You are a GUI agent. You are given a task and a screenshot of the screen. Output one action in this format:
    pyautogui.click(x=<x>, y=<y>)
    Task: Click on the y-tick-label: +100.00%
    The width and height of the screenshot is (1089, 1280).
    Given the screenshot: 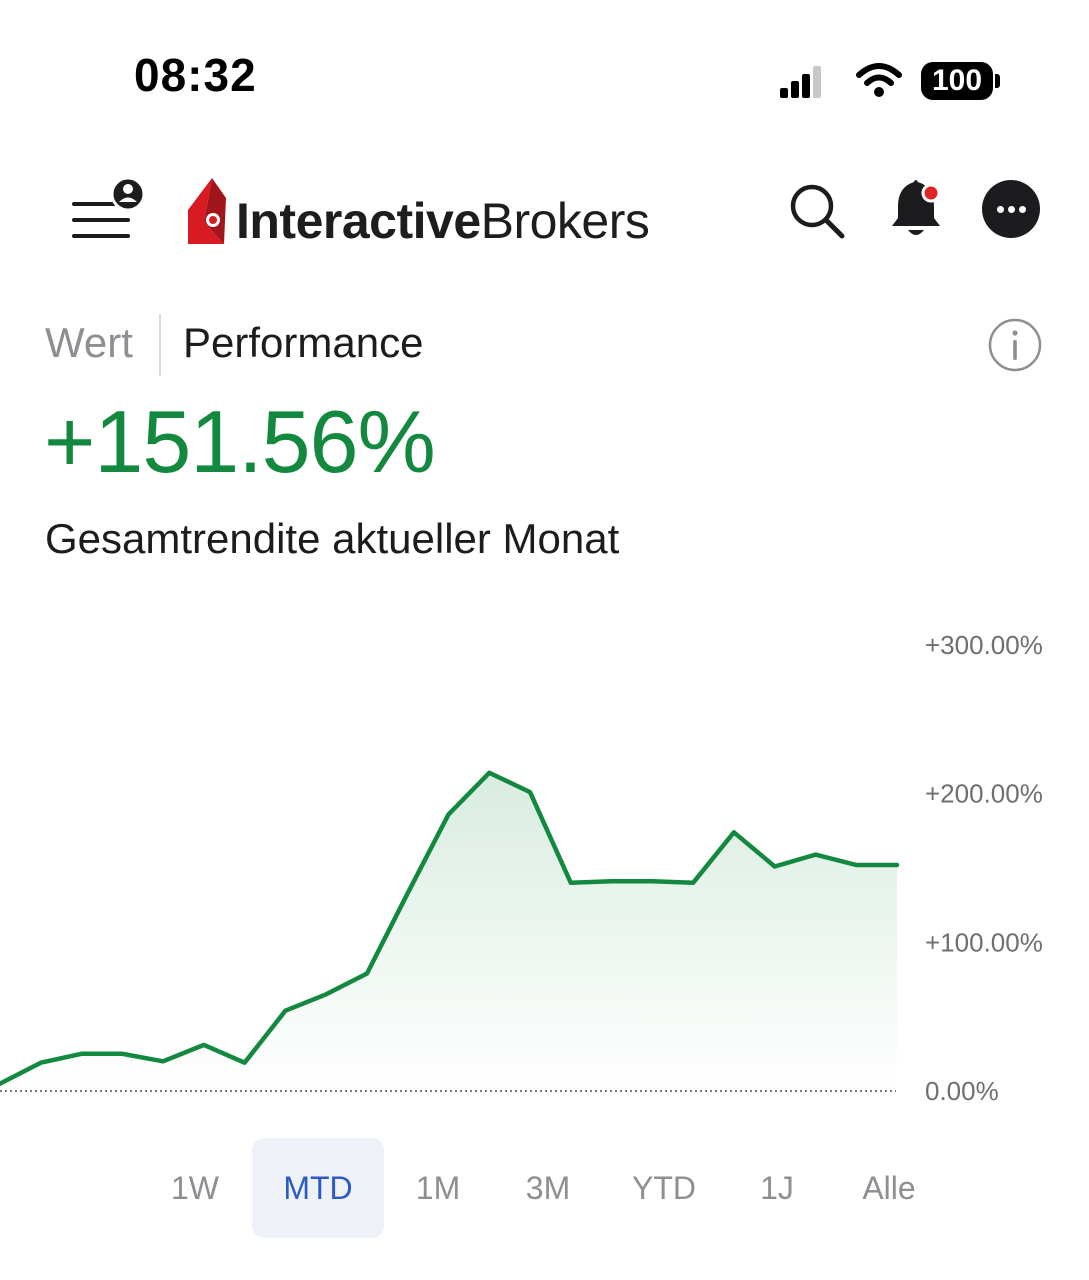 What is the action you would take?
    pyautogui.click(x=984, y=942)
    